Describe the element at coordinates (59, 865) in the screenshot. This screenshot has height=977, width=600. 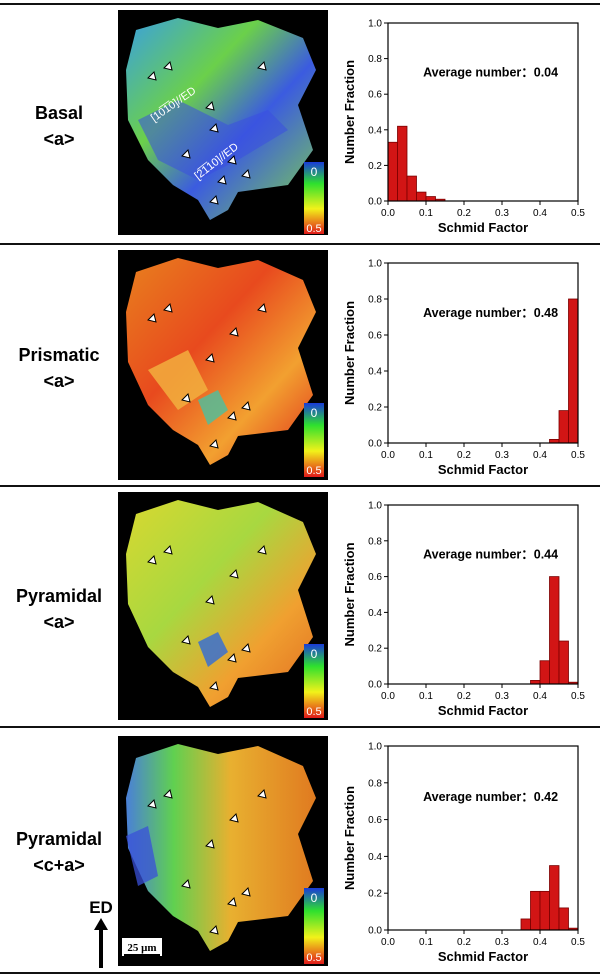
I see `slip-system-direction: <c+a>` at that location.